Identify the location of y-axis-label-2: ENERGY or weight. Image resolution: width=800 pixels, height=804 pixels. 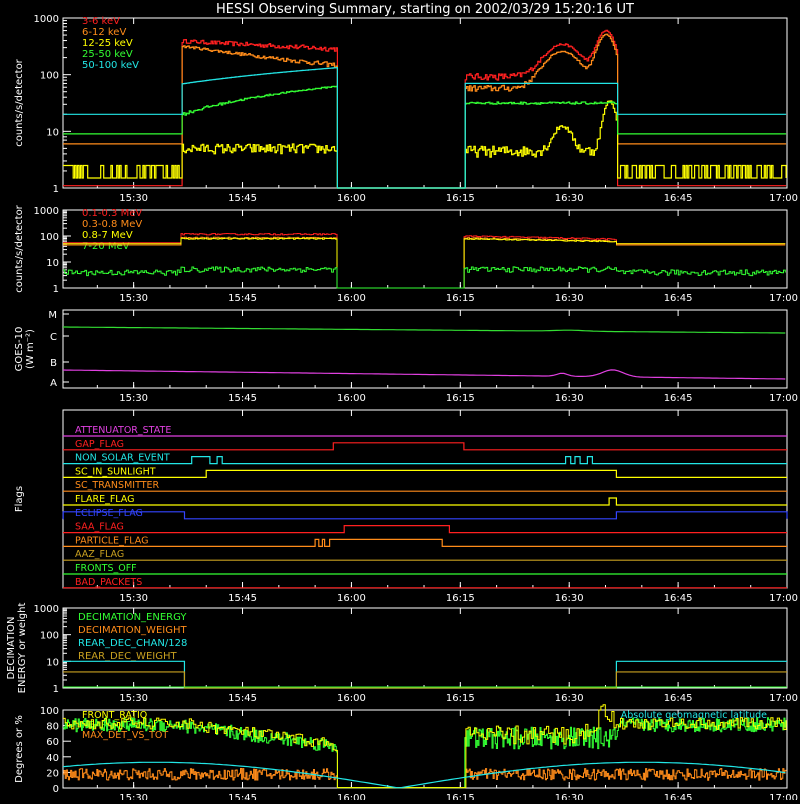
(22, 648).